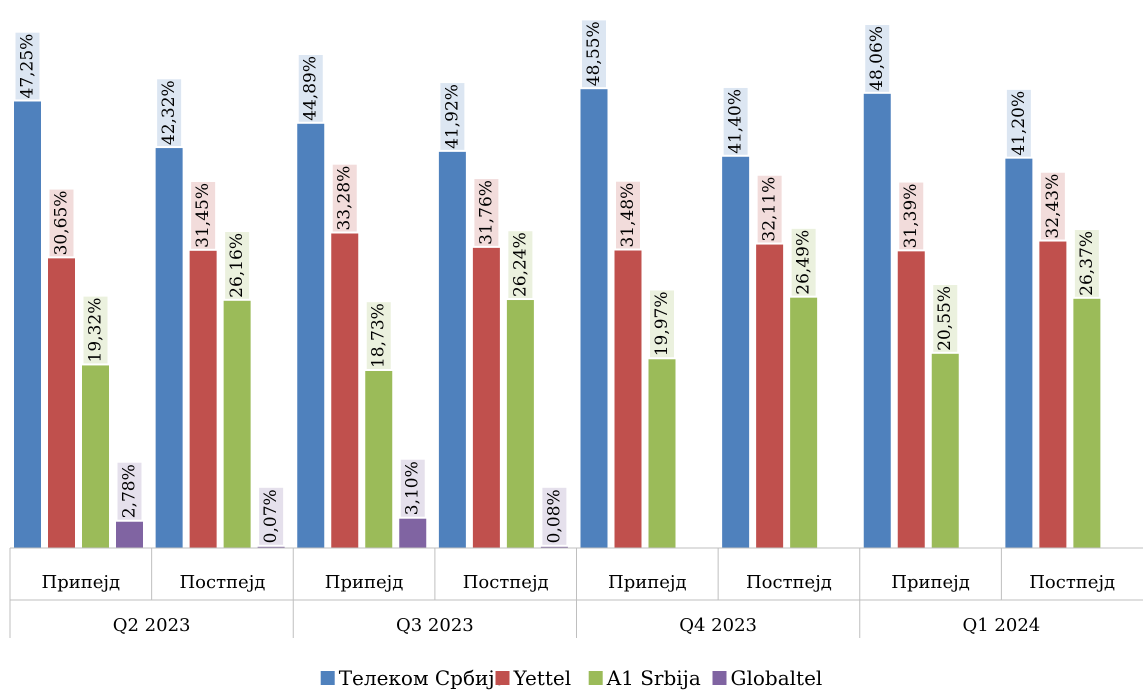  I want to click on value-label-a1-srbija-6: 20,55%, so click(945, 318).